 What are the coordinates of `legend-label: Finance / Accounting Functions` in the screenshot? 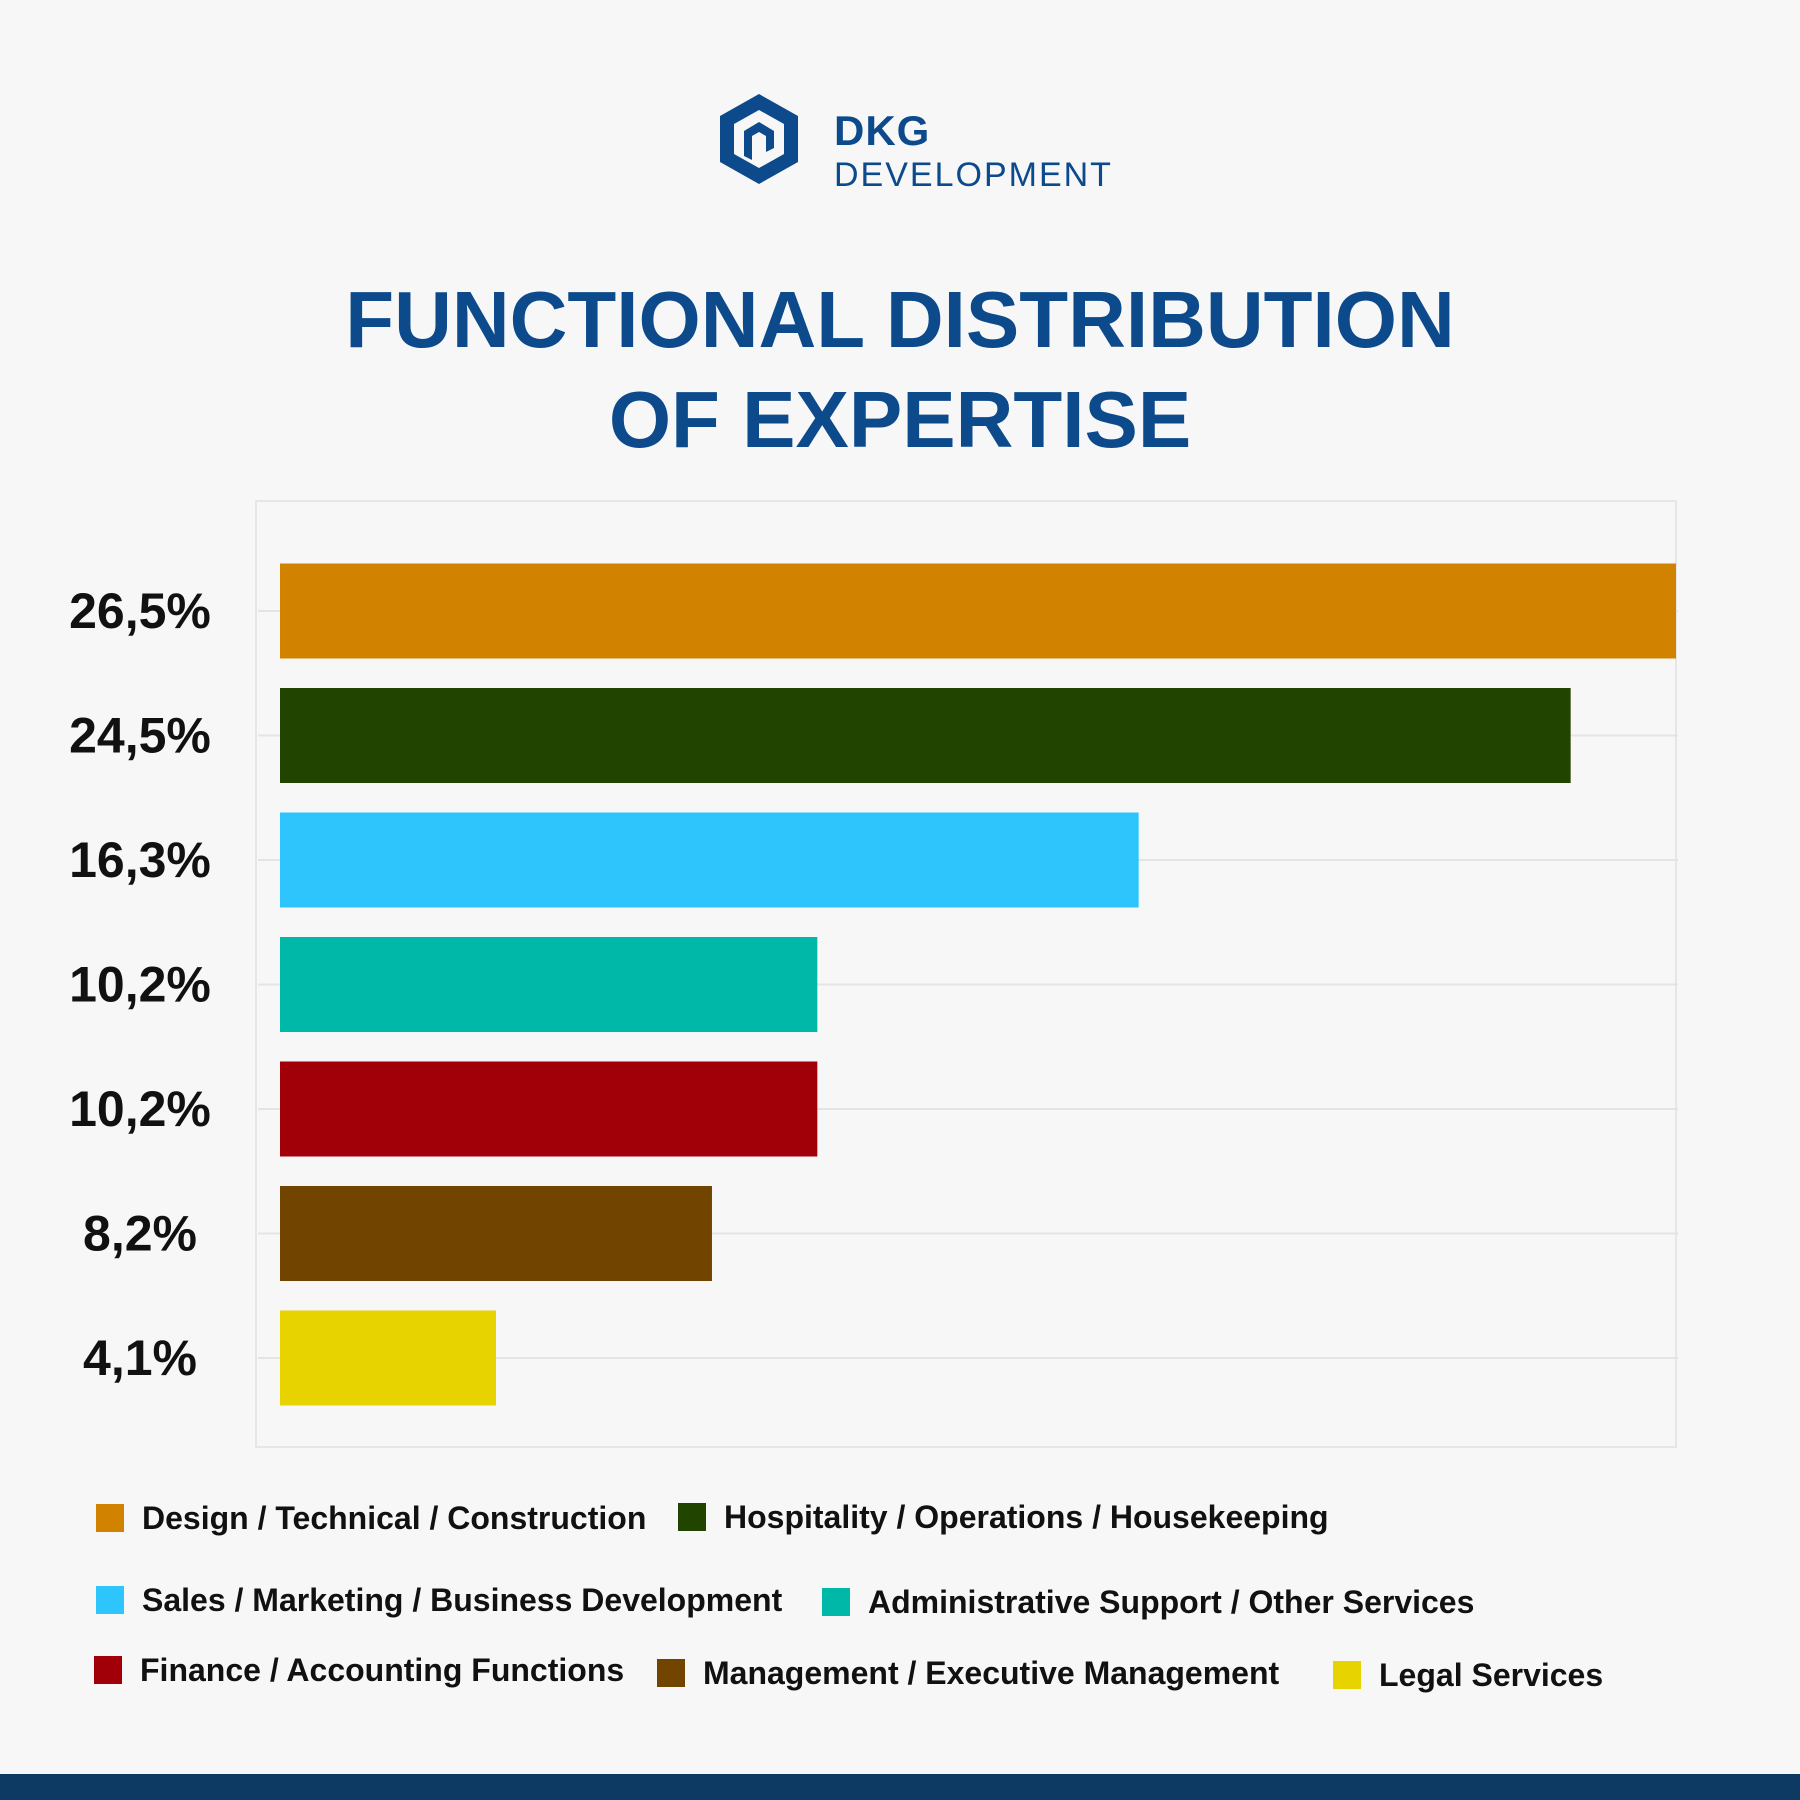 It's located at (382, 1669).